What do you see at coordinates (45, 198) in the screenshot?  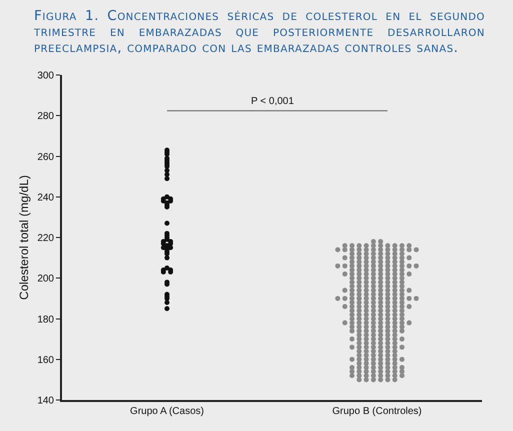 I see `y-tick-label: 240` at bounding box center [45, 198].